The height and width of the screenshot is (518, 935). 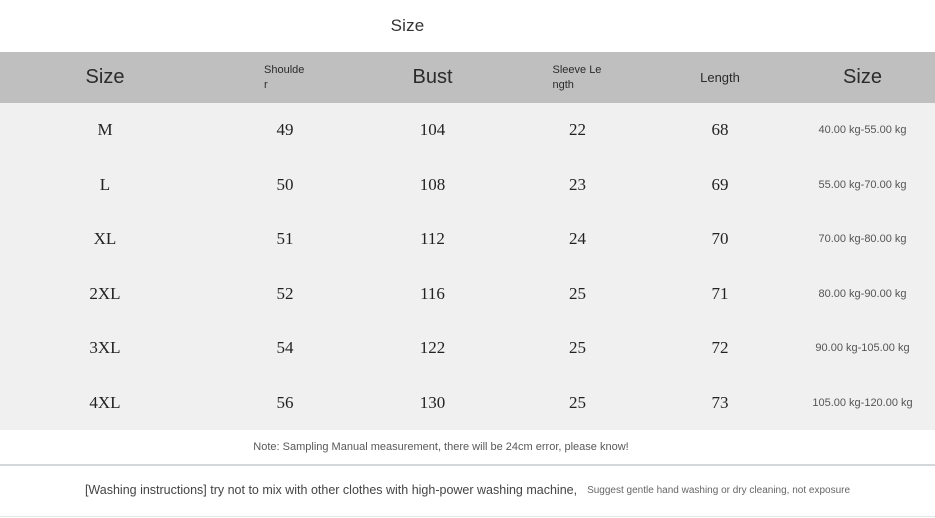 I want to click on table-row: 2XL 52 116 25 71 80.00 kg-90.00 kg, so click(x=467, y=294).